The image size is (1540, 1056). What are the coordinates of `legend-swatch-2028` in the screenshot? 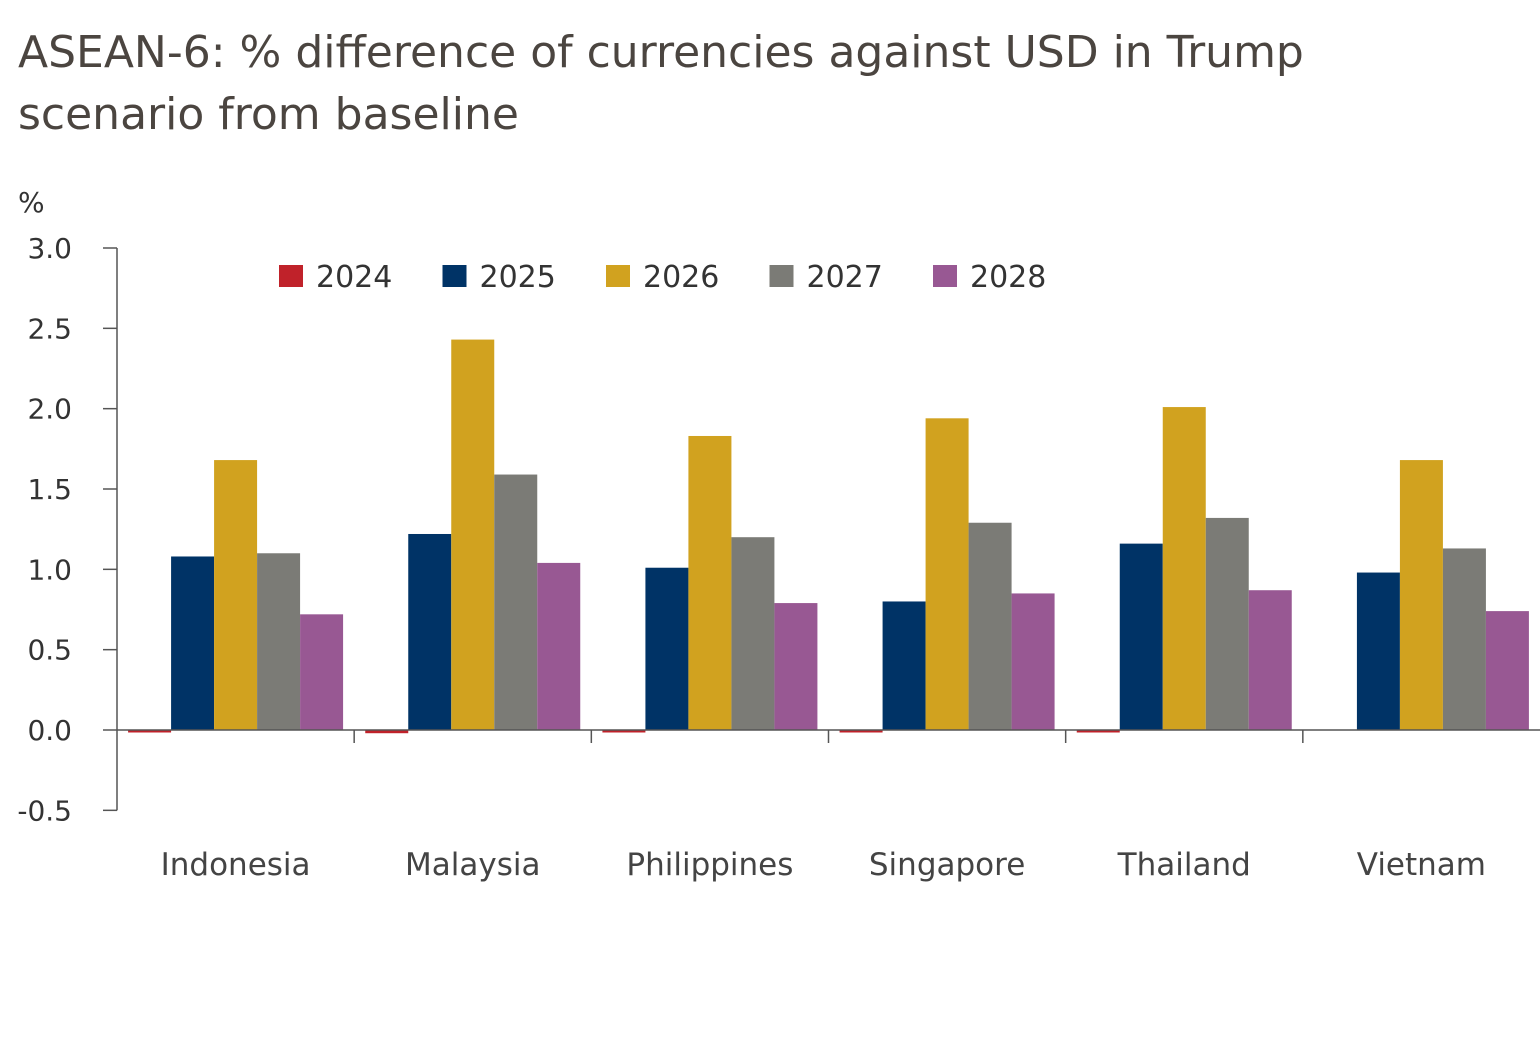 It's located at (945, 276).